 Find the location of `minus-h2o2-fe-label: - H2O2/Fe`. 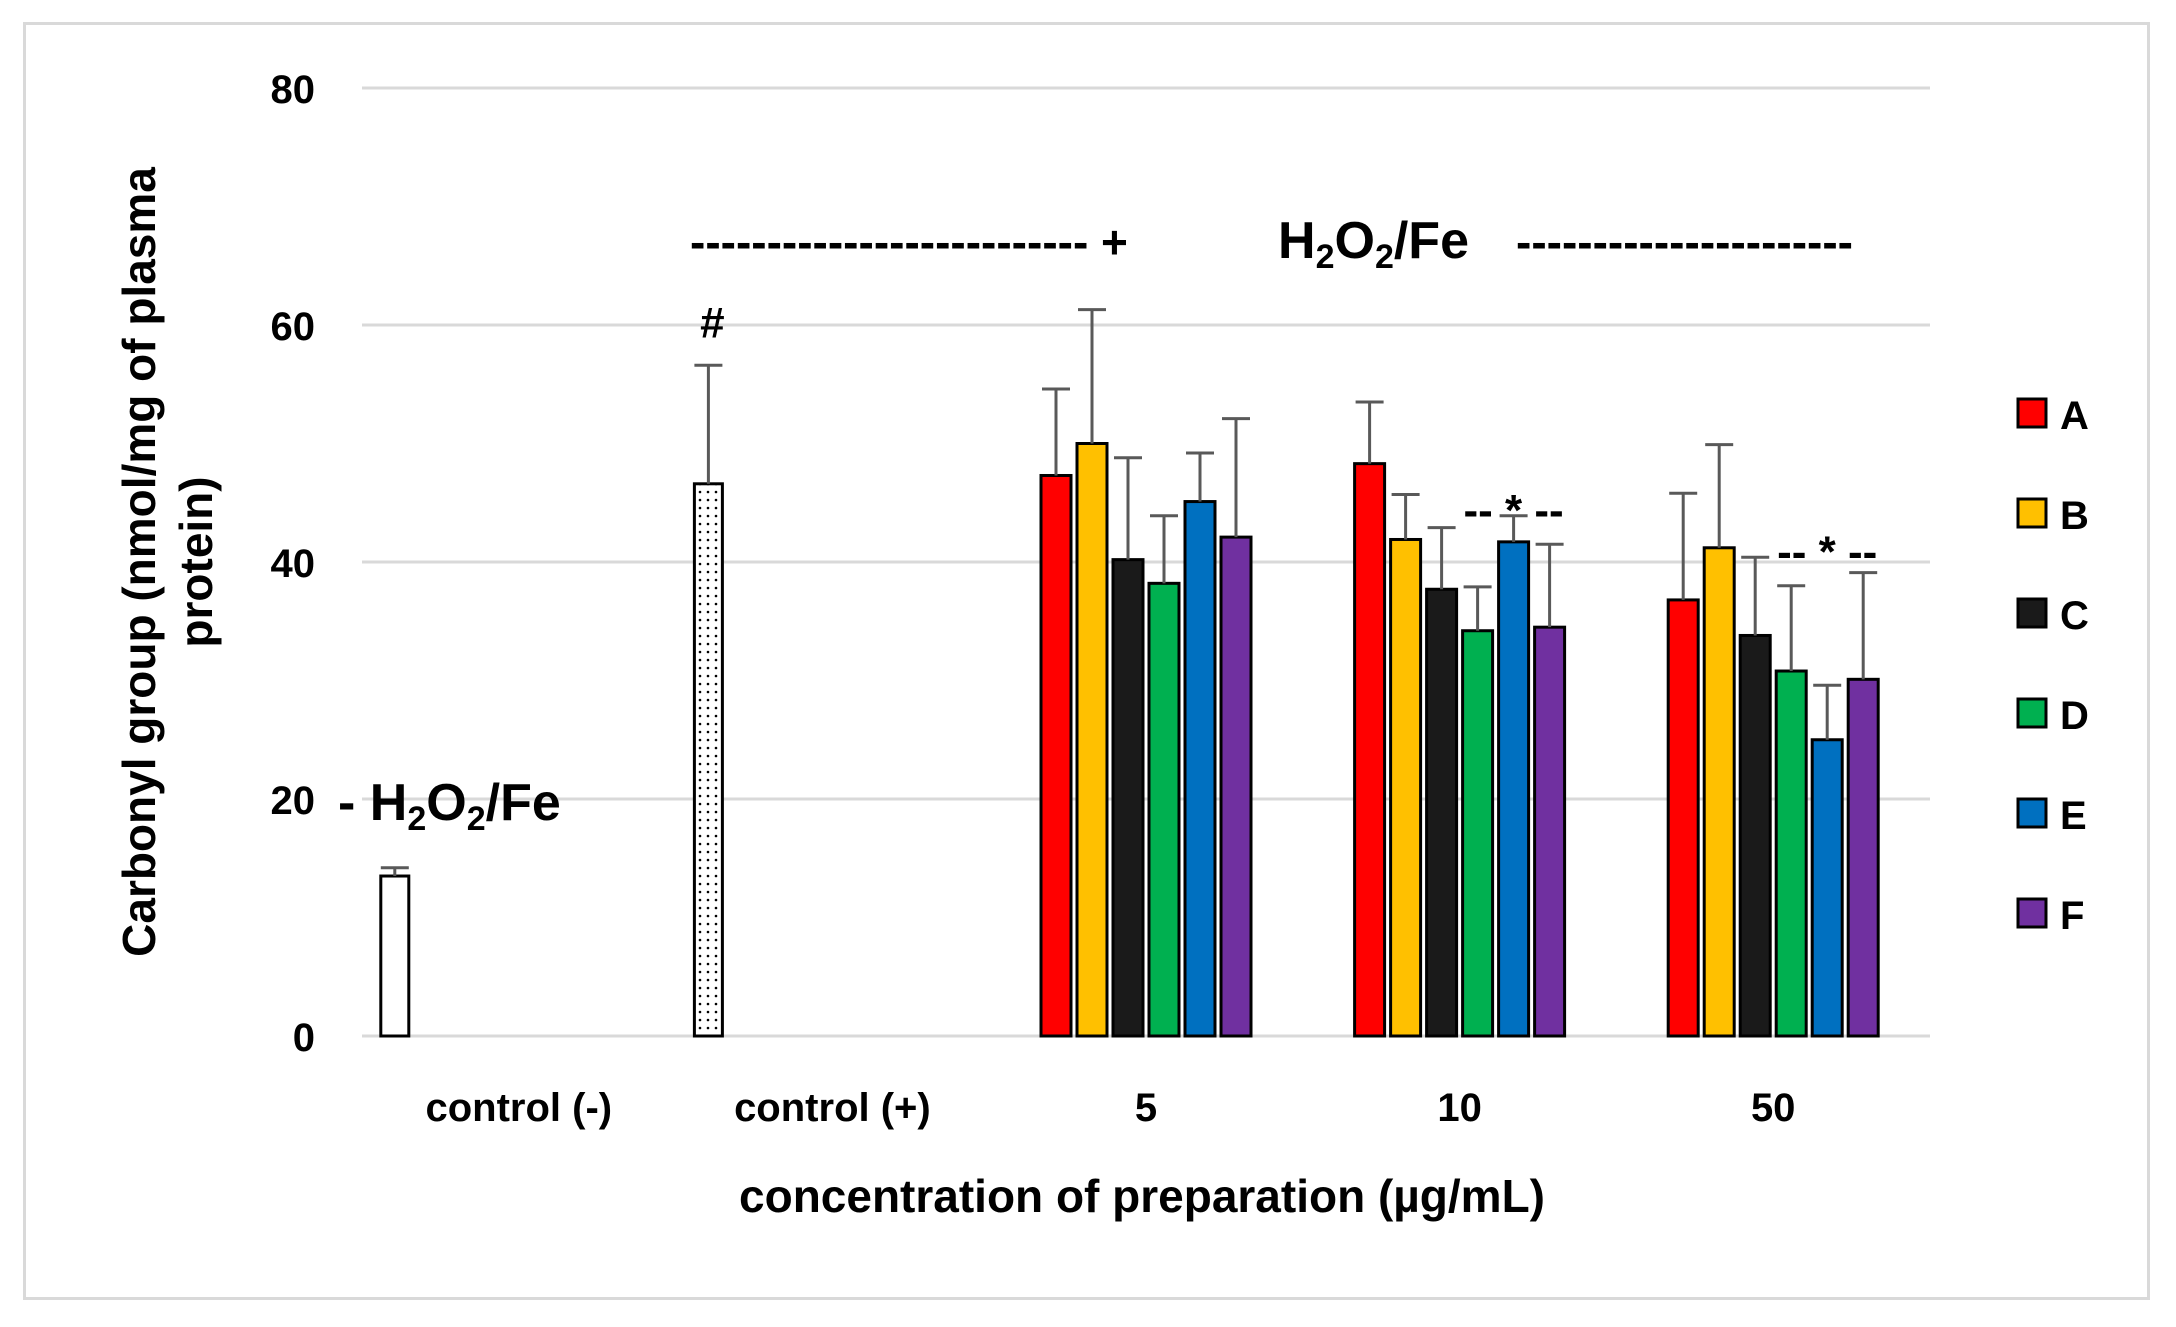

minus-h2o2-fe-label: - H2O2/Fe is located at coordinates (449, 806).